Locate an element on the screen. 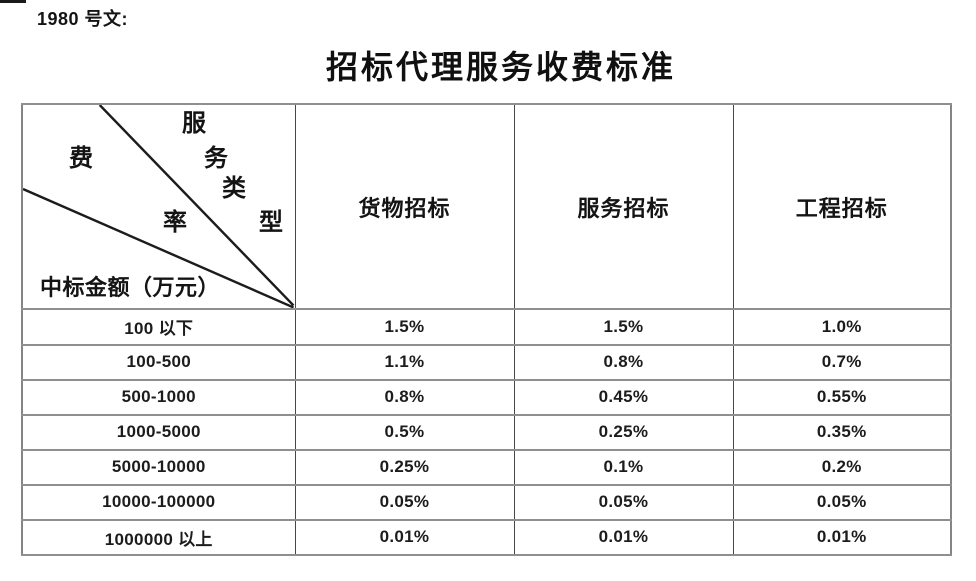 Image resolution: width=976 pixels, height=581 pixels. table-row: 500-1000 0.8% 0.45% 0.55% is located at coordinates (486, 397).